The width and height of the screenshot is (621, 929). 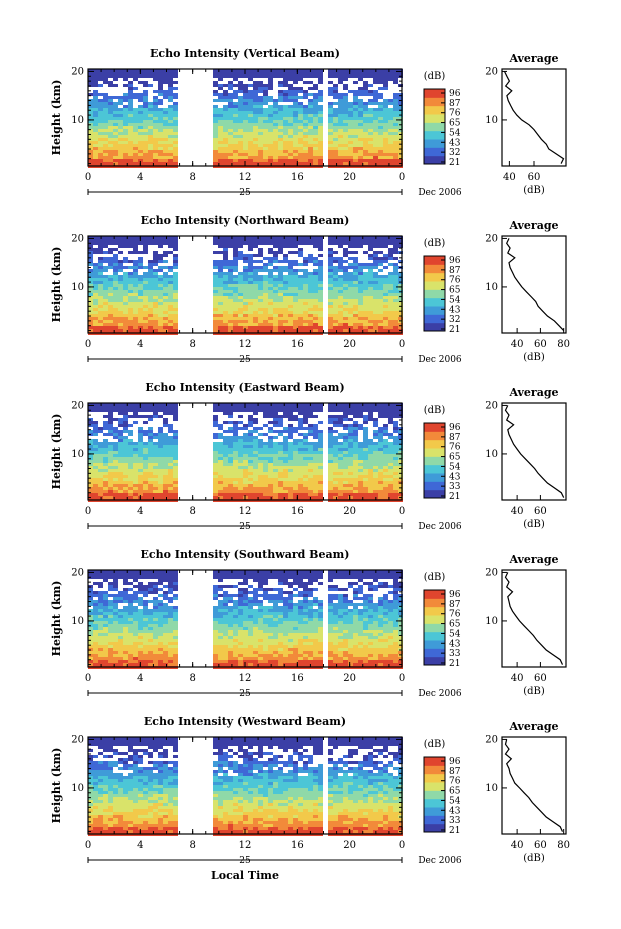 What do you see at coordinates (349, 177) in the screenshot?
I see `x-tick-label: 20` at bounding box center [349, 177].